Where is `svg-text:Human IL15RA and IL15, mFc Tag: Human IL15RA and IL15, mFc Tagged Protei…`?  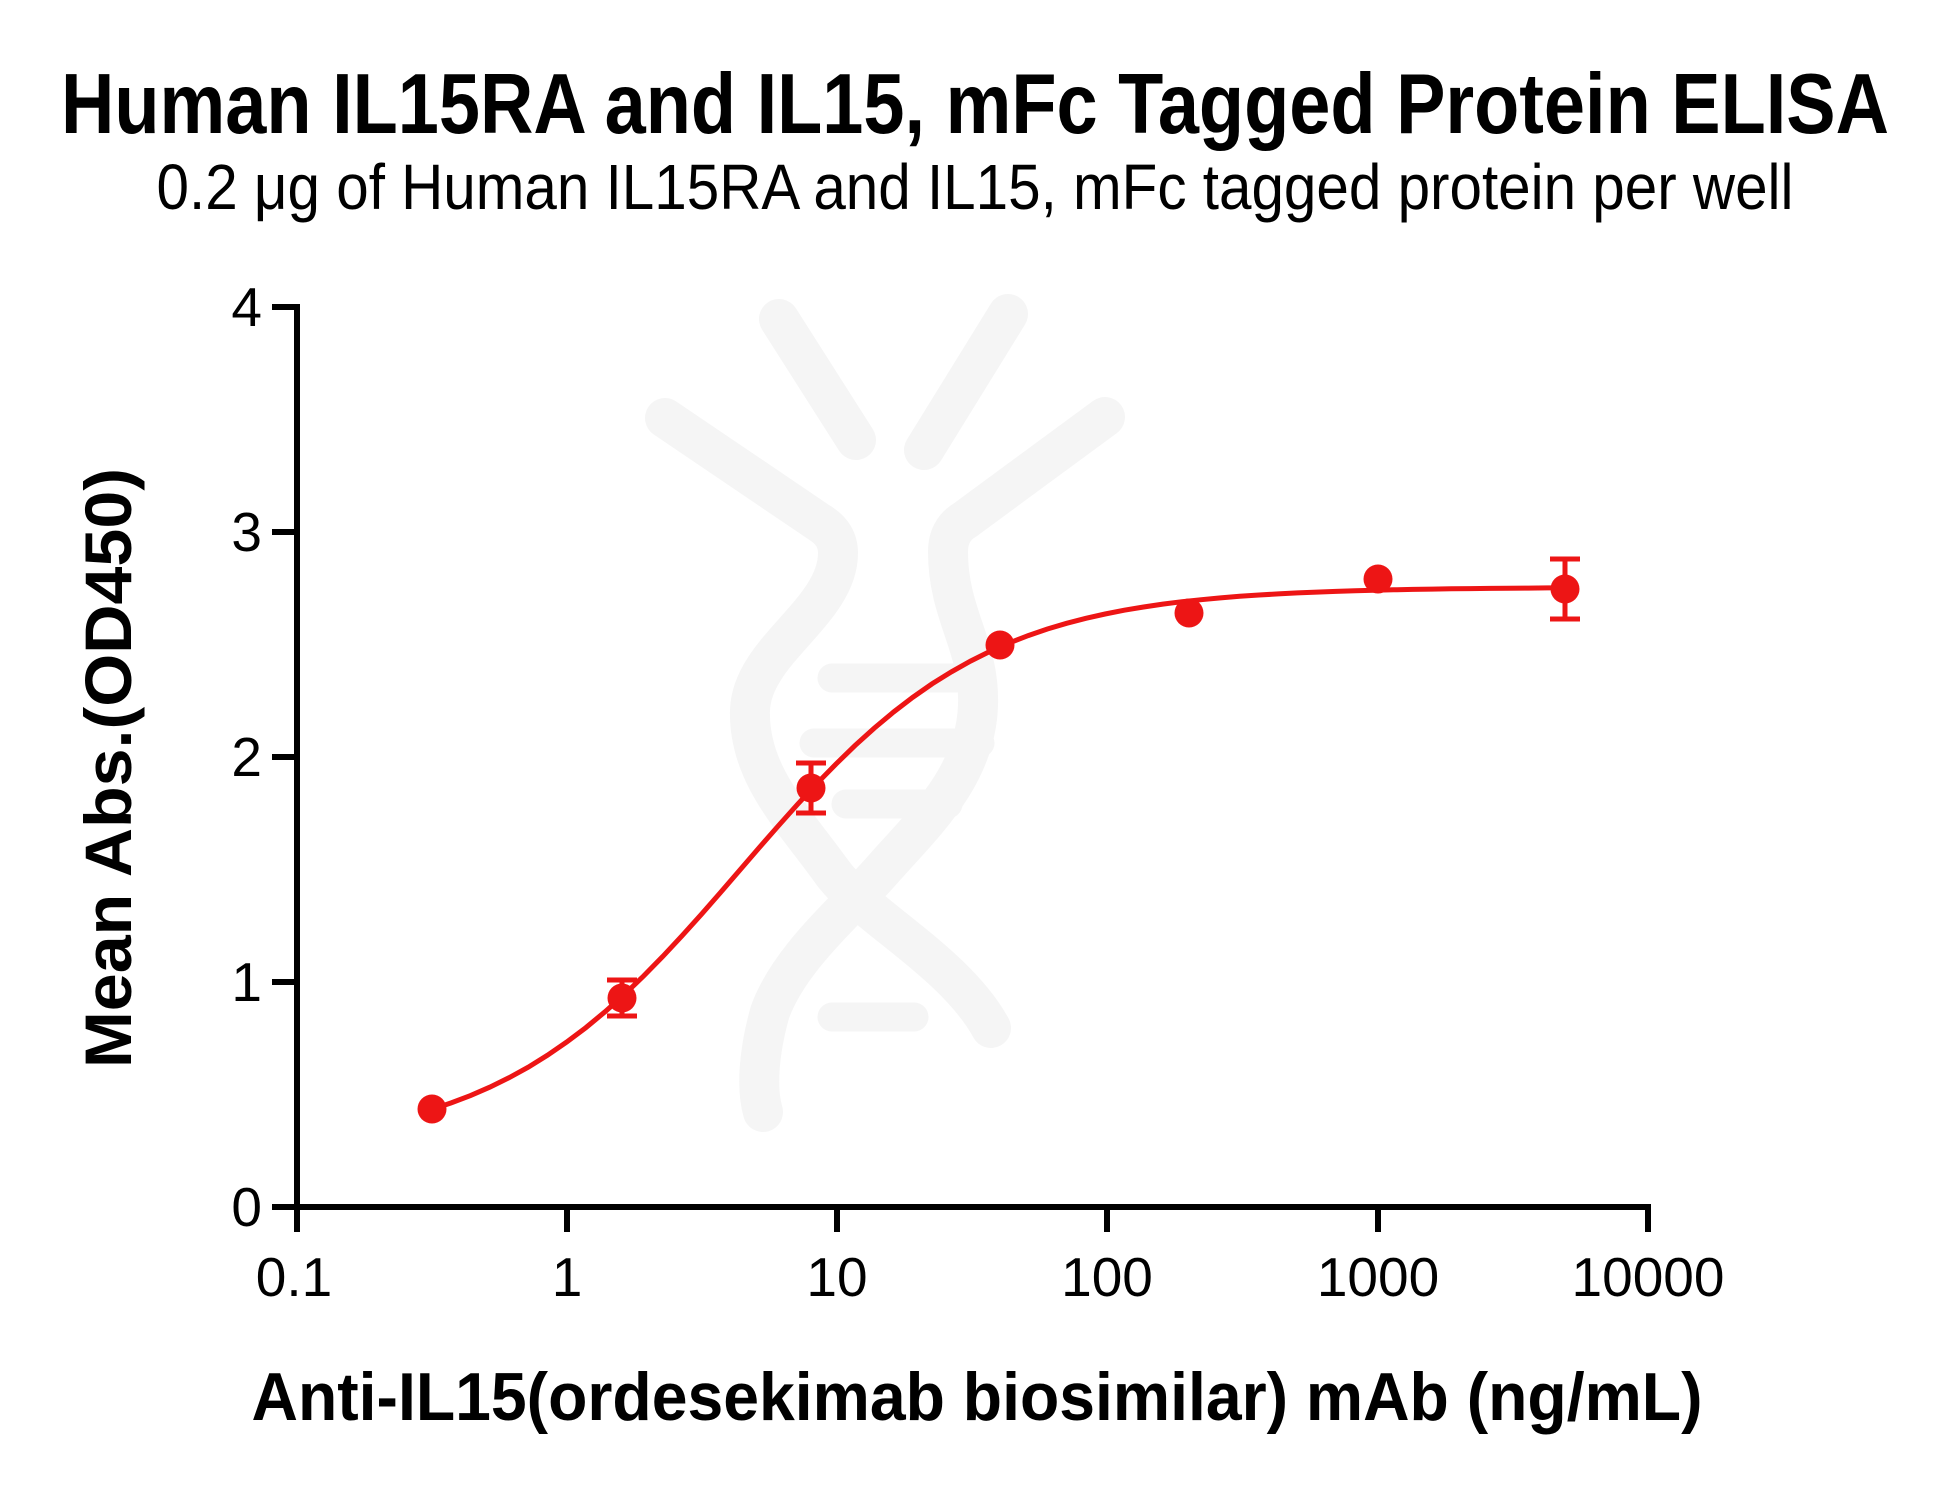
svg-text:Human IL15RA and IL15, mFc Tag: Human IL15RA and IL15, mFc Tagged Protei… is located at coordinates (975, 104).